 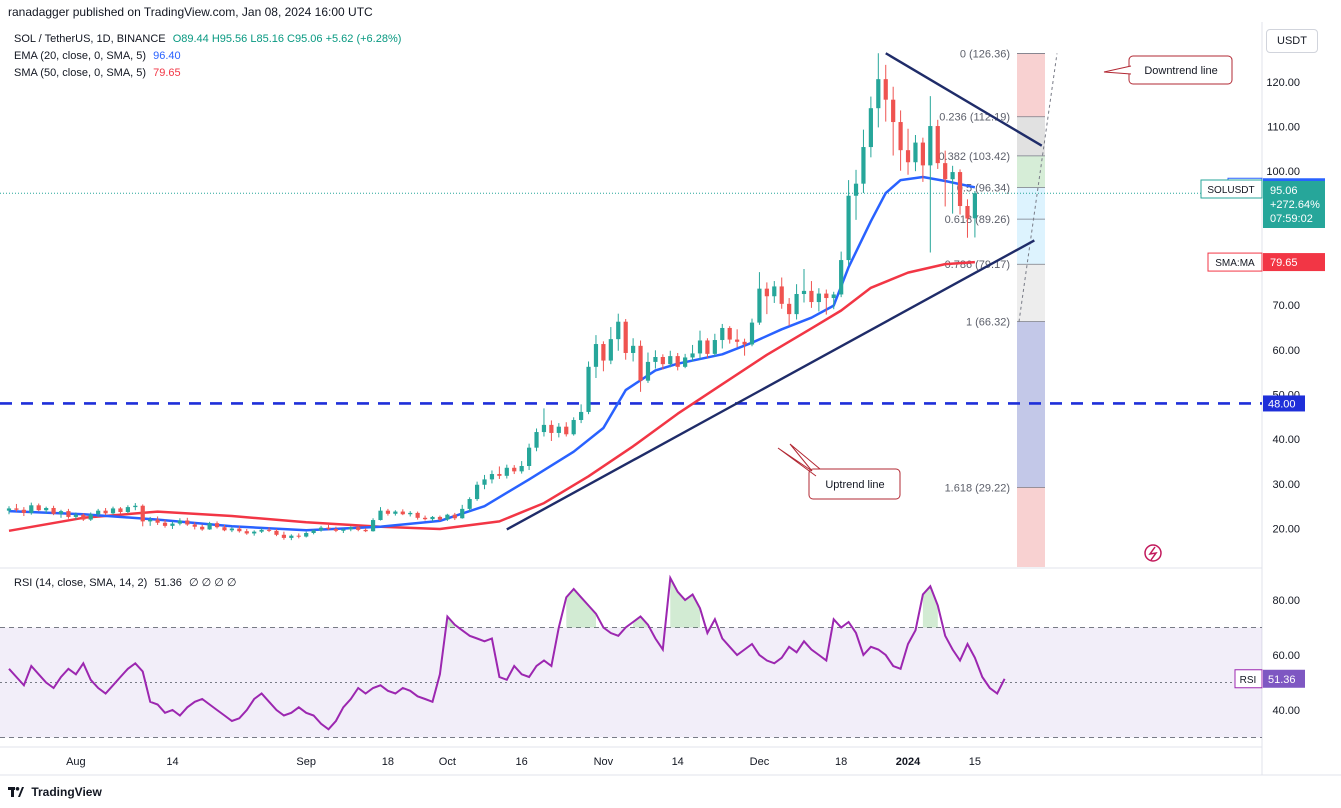 I want to click on trend-line, so click(x=964, y=99).